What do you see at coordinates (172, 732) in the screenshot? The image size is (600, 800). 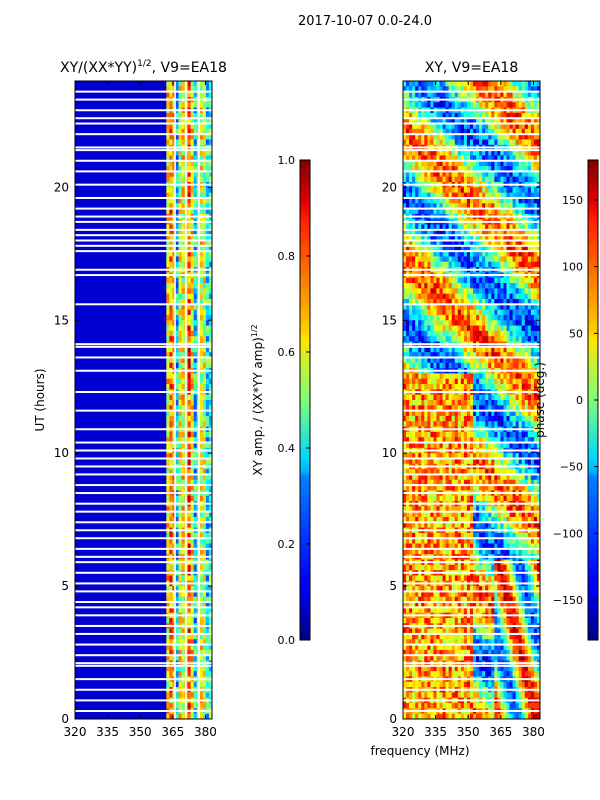 I see `x-tick-label: 365` at bounding box center [172, 732].